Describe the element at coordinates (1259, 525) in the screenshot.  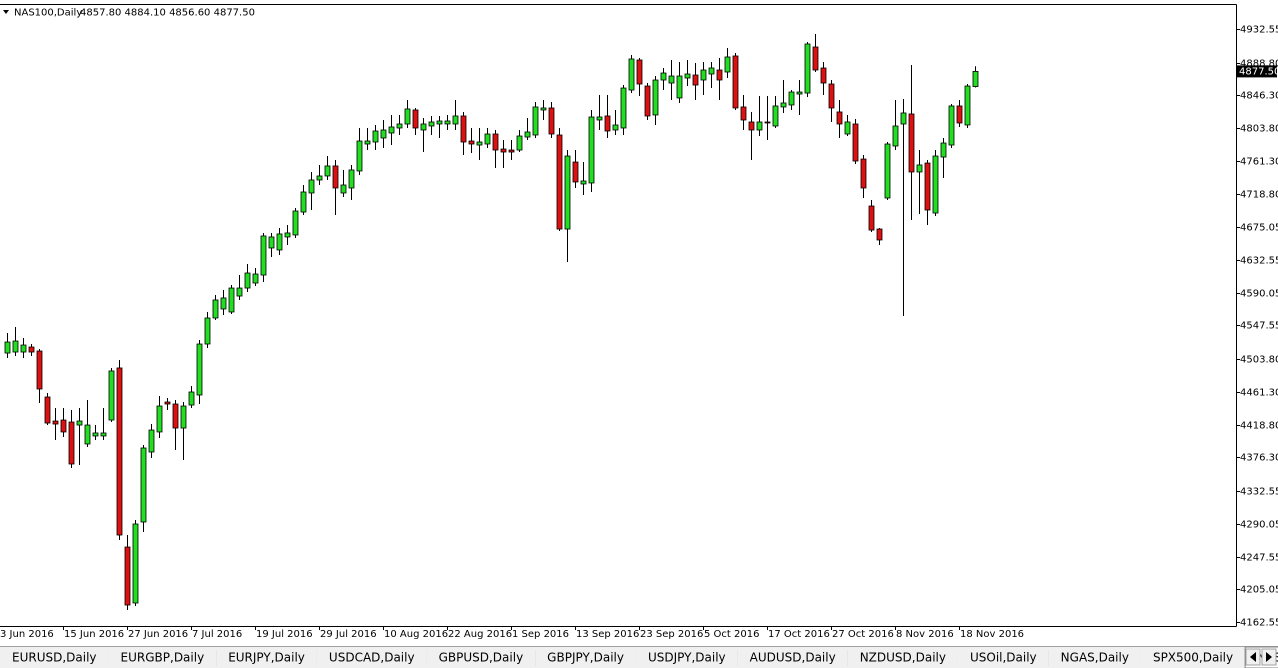
I see `y-tick-label: 4290.05` at that location.